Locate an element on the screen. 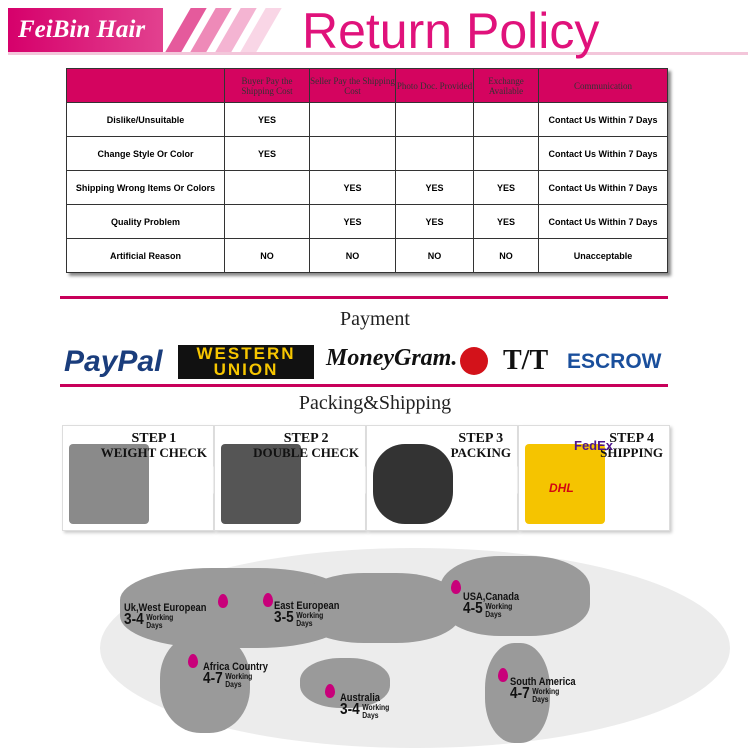  step-text: DOUBLE CHECK is located at coordinates (306, 452).